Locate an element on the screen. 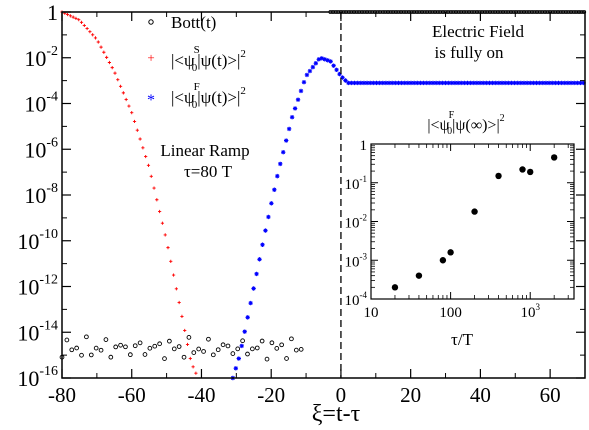 This screenshot has height=430, width=589. y-tick-label: 10-10 is located at coordinates (37, 240).